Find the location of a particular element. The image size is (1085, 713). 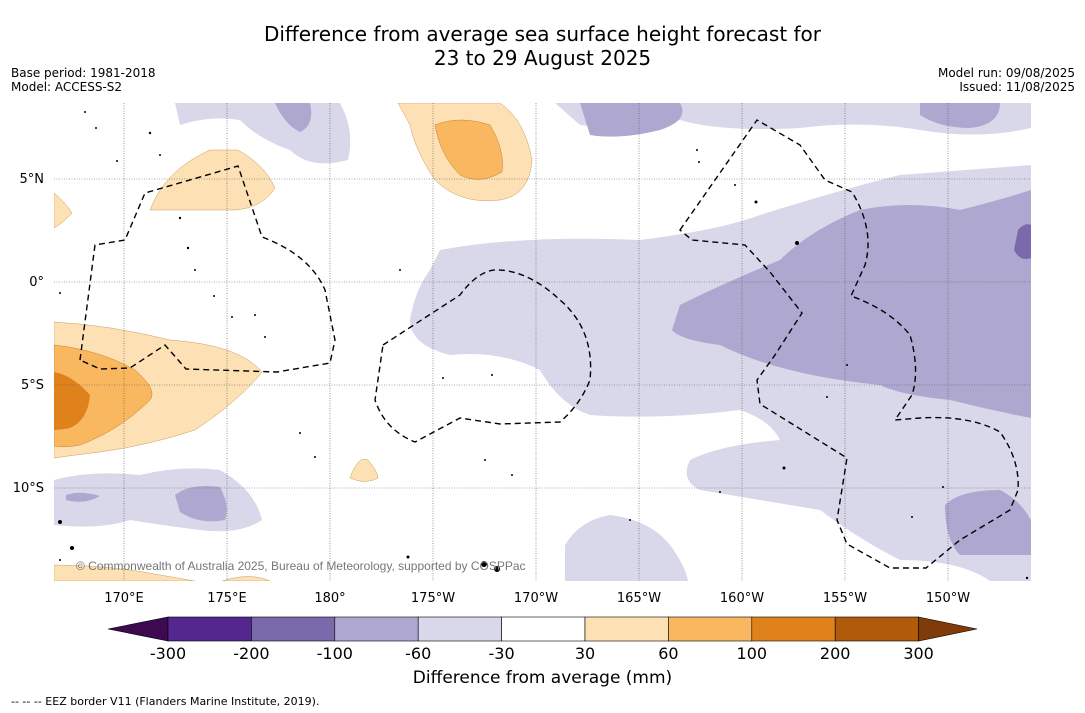

pos-dark-west is located at coordinates (72, 401).